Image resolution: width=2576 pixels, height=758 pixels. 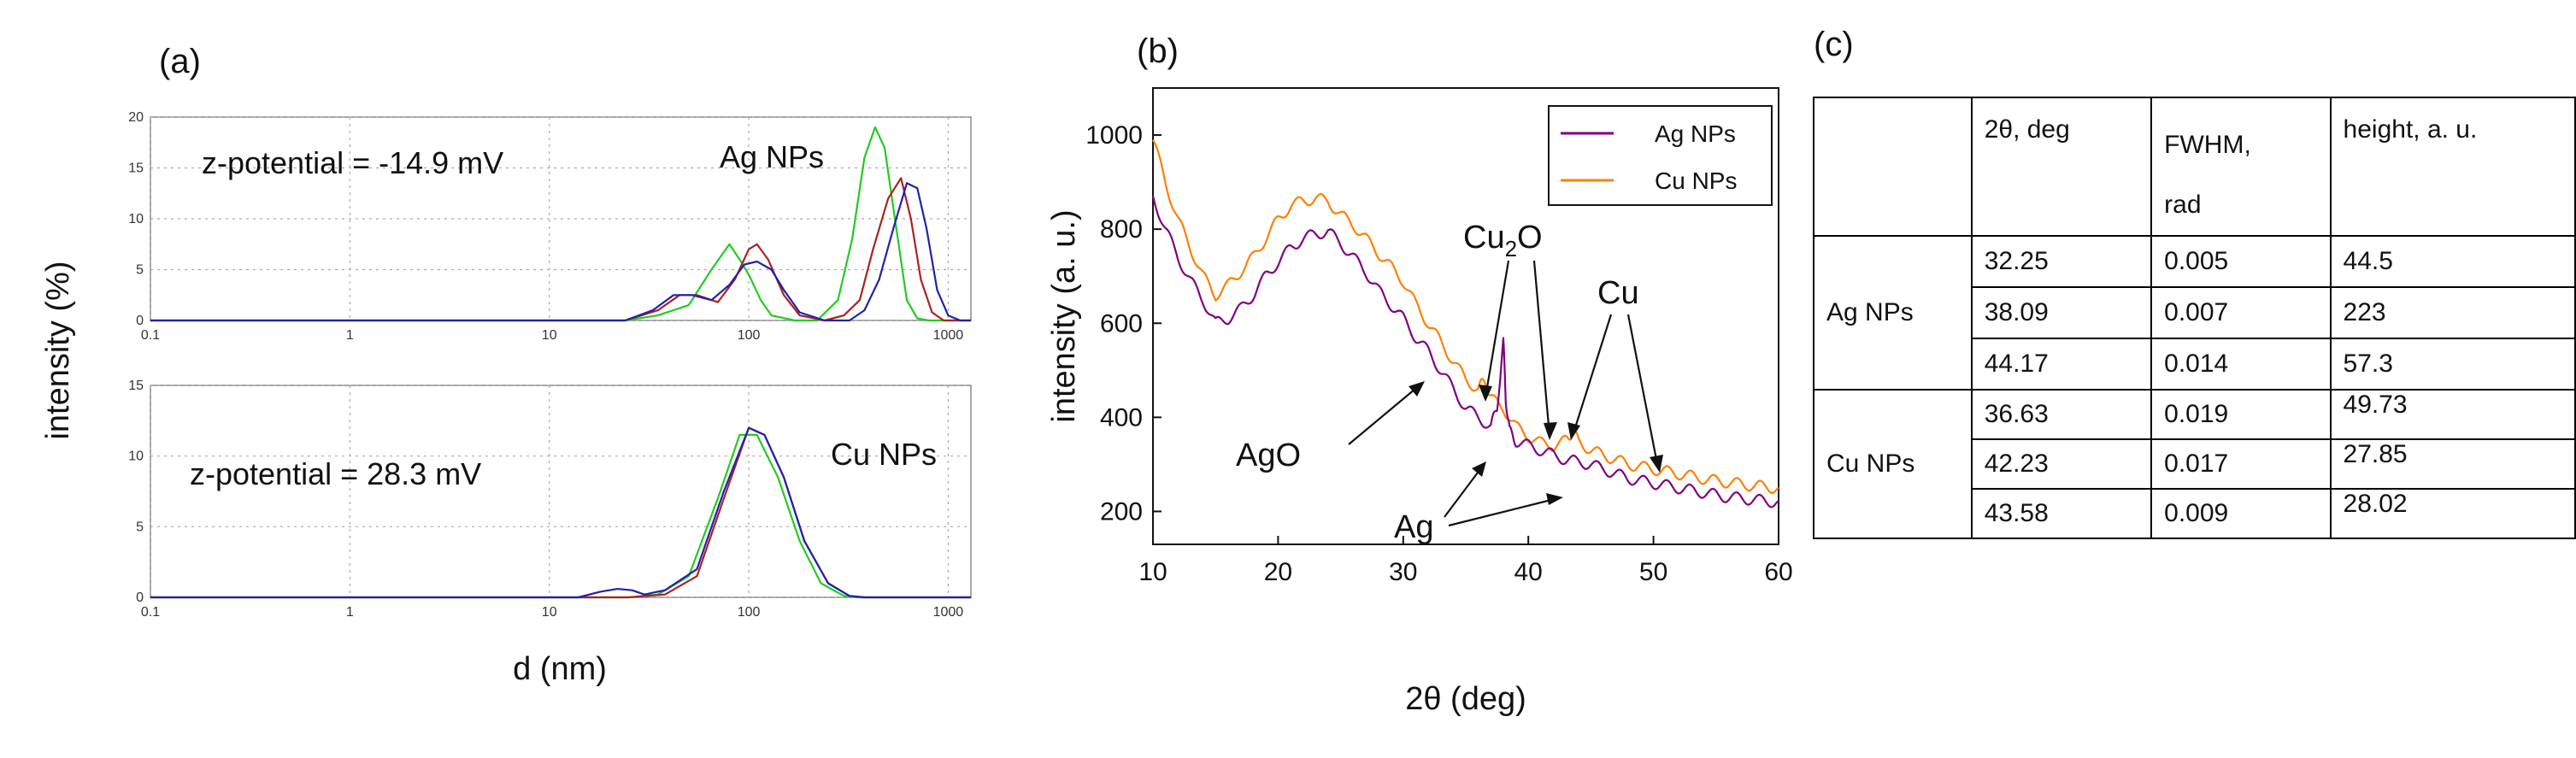 What do you see at coordinates (2061, 414) in the screenshot?
I see `table-cell: 36.63` at bounding box center [2061, 414].